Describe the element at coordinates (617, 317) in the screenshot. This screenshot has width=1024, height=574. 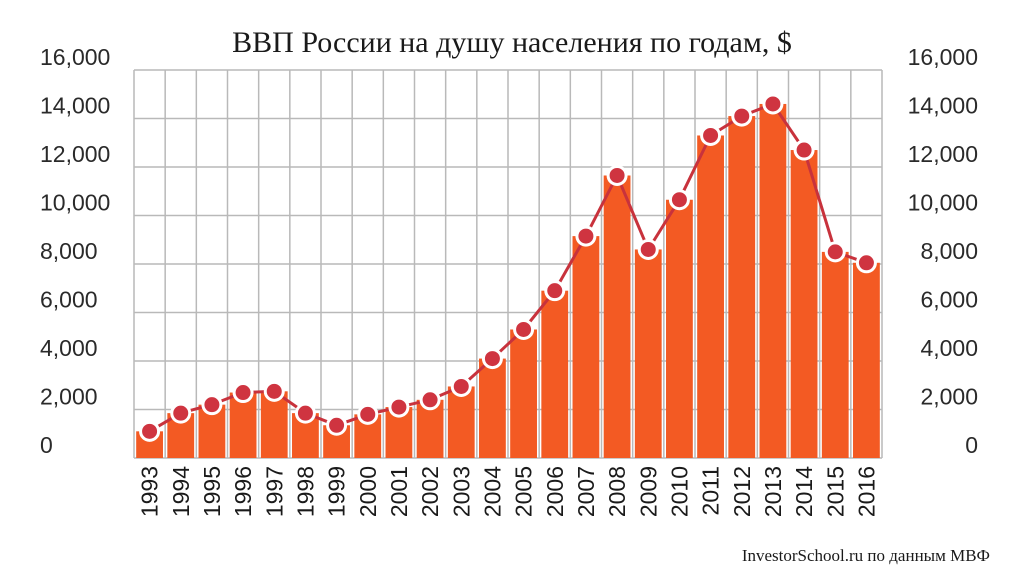
I see `bar-2008` at that location.